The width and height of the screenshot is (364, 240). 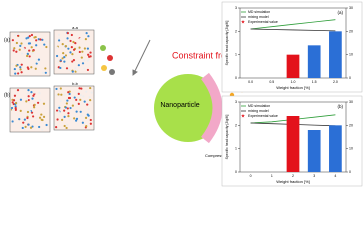 I want to click on atom-legend, so click(x=103, y=48).